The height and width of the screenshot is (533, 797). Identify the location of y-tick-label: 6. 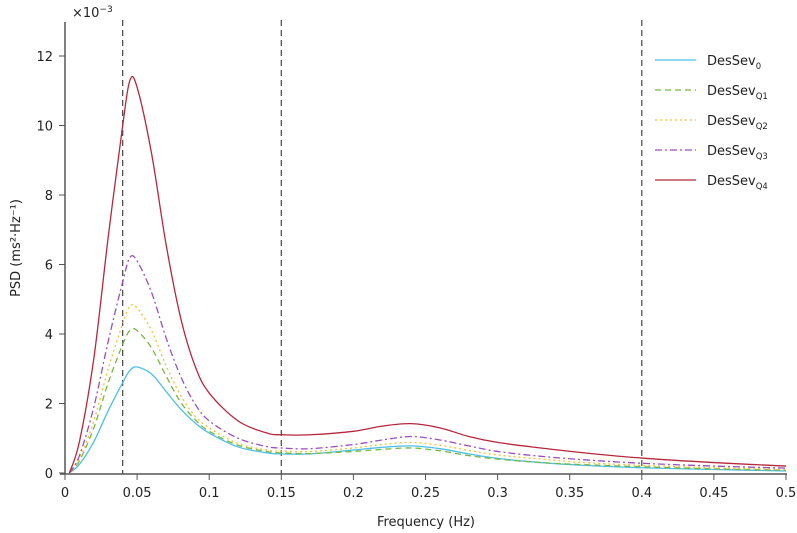
(49, 266).